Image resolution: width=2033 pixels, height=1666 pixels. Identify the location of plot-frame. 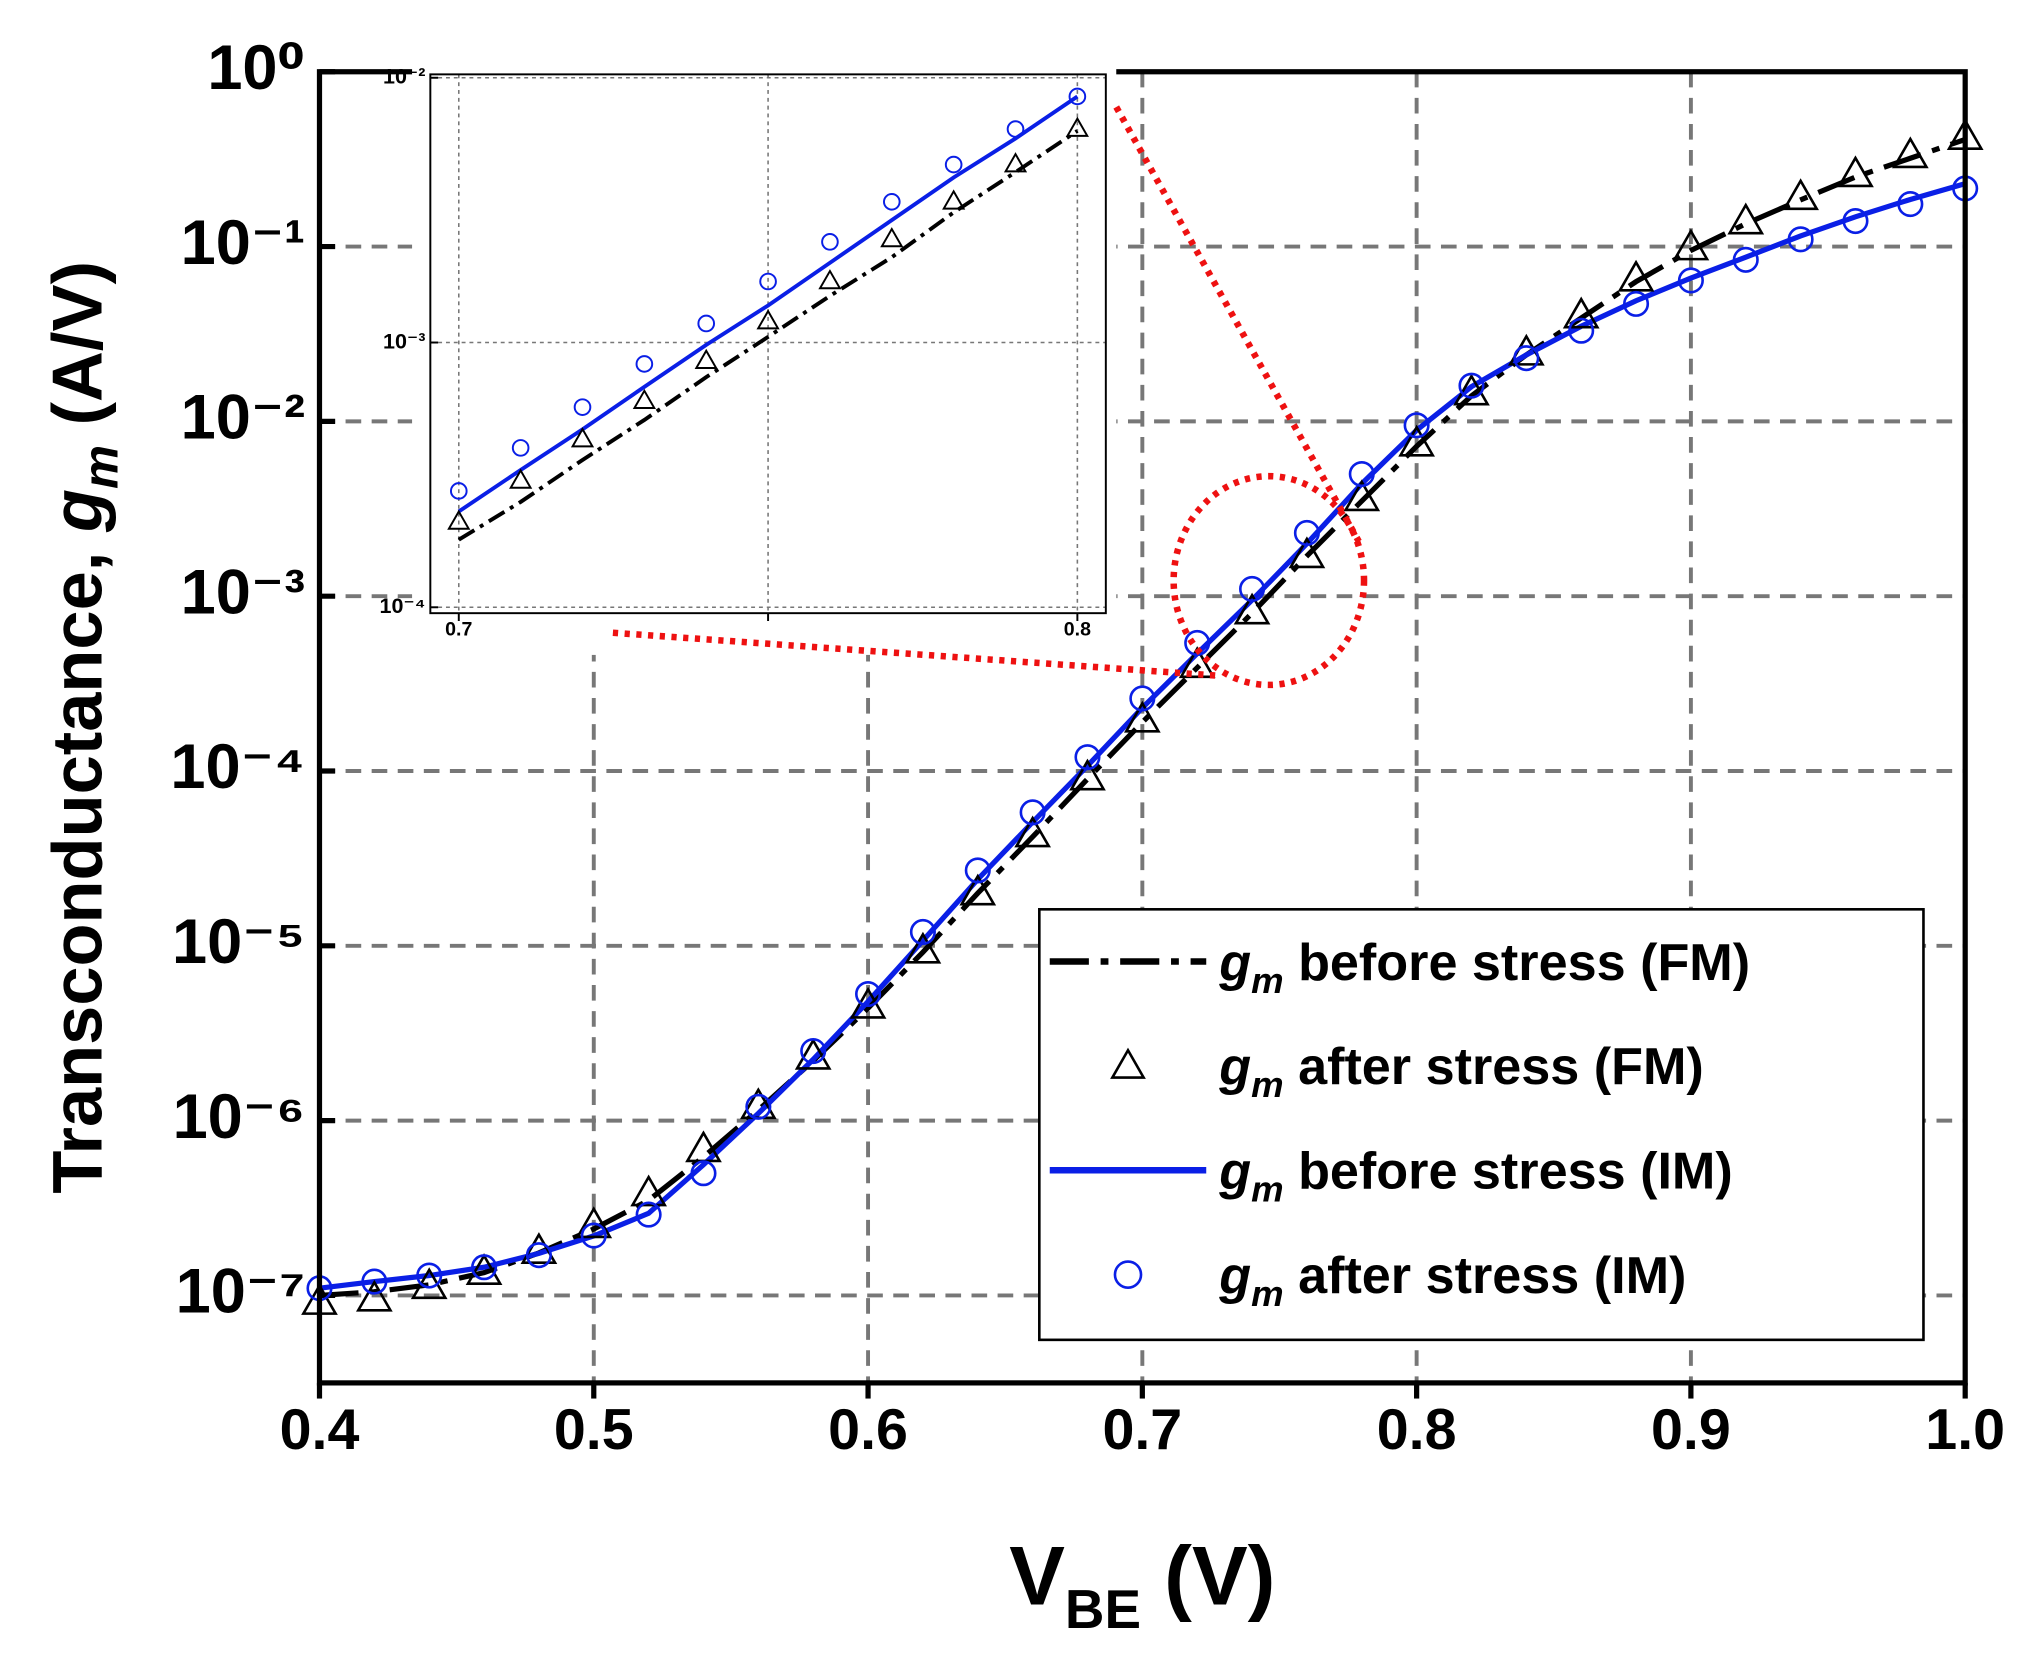
(768, 344).